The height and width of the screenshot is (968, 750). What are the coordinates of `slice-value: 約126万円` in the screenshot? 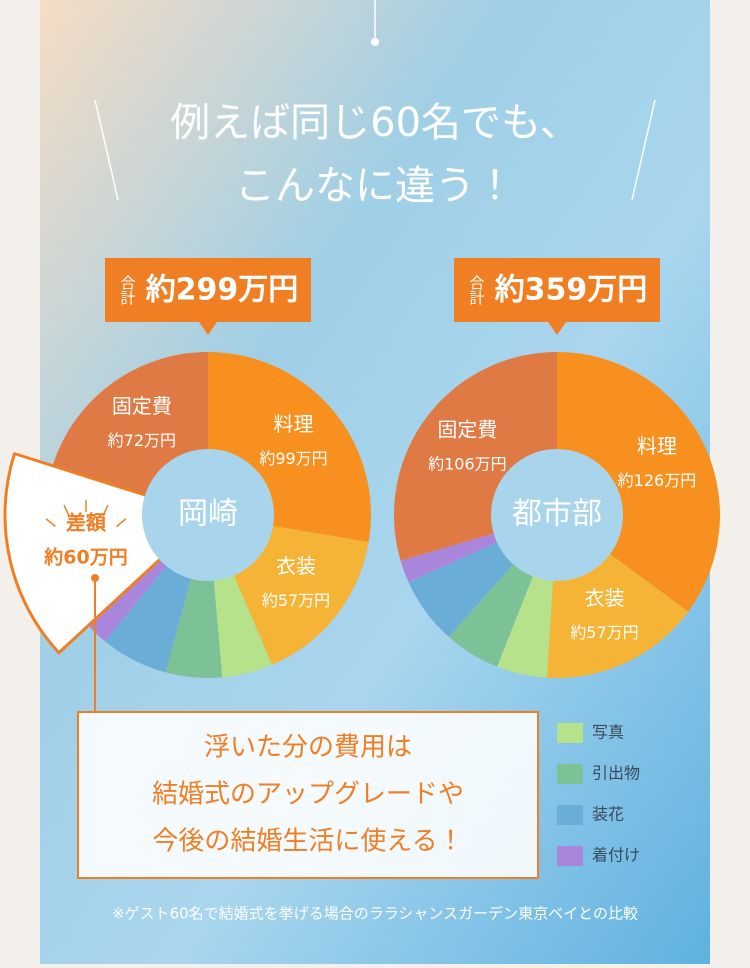 It's located at (657, 480).